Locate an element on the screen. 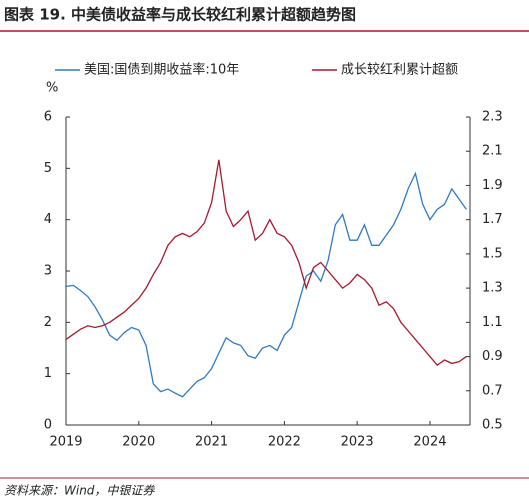 The height and width of the screenshot is (504, 529). y-tick-label: 4 is located at coordinates (48, 219).